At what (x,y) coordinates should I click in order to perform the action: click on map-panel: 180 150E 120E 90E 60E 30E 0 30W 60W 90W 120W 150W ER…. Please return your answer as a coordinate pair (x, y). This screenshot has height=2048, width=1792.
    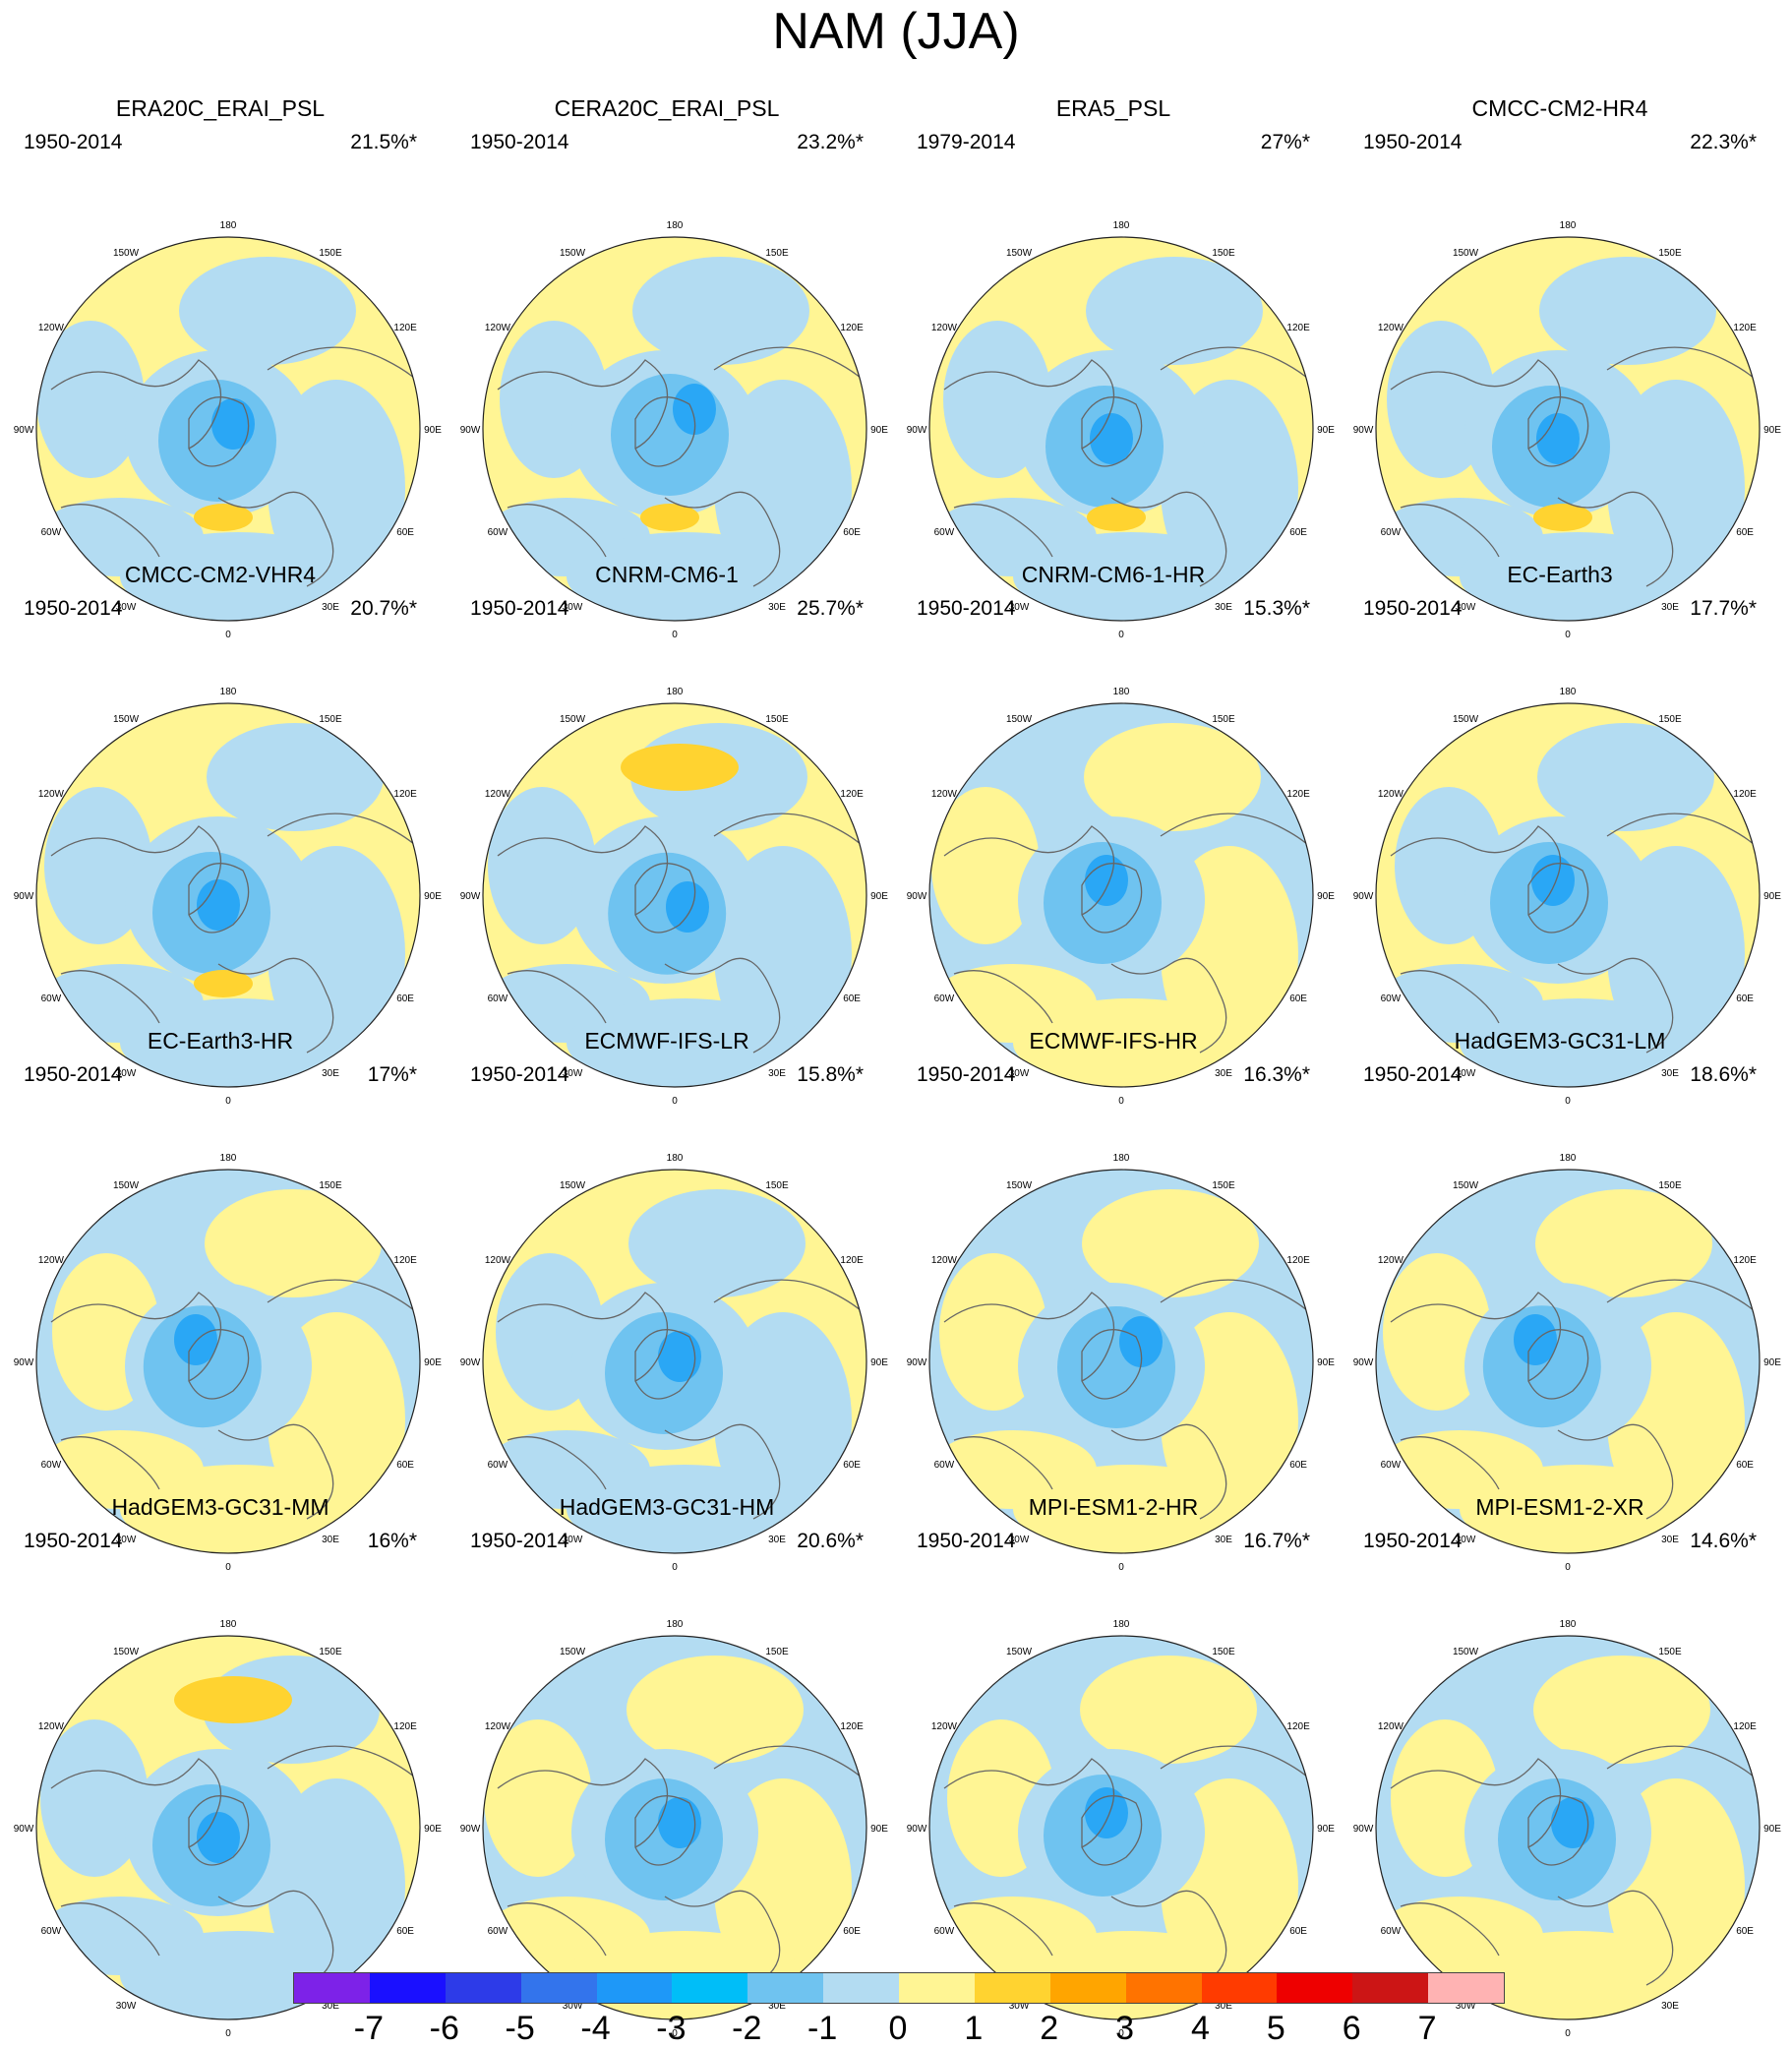
    Looking at the image, I should click on (228, 367).